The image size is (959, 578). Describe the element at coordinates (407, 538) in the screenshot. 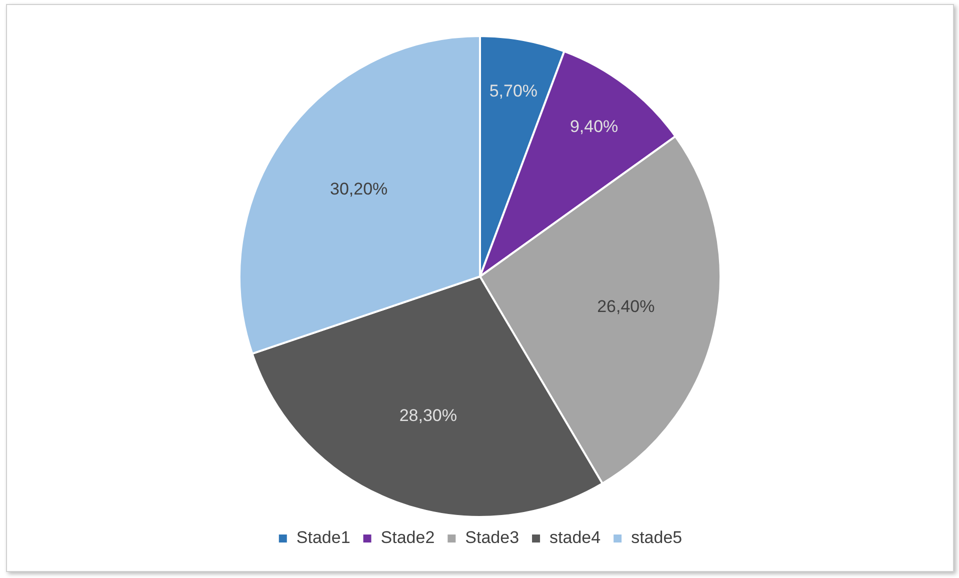

I see `legend-label: Stade2` at that location.